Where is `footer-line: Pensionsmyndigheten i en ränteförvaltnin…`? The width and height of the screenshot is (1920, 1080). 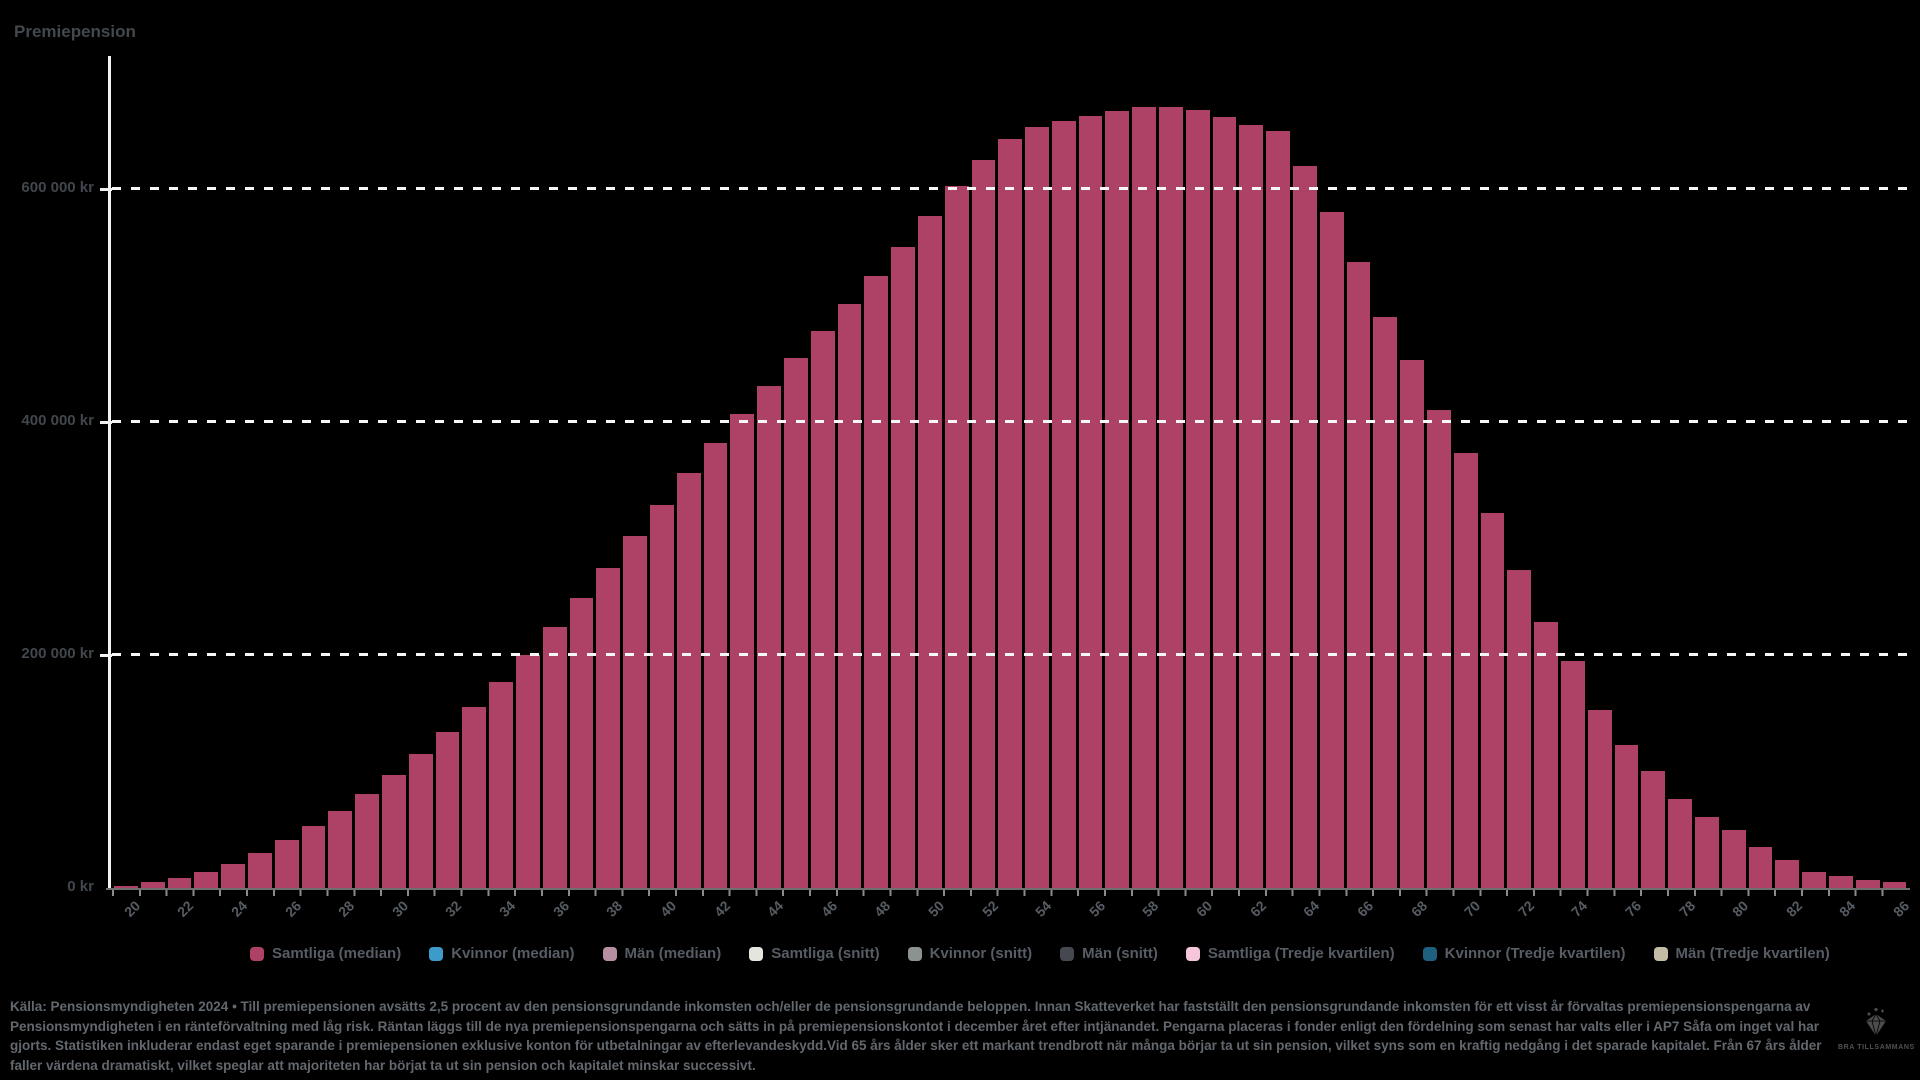 footer-line: Pensionsmyndigheten i en ränteförvaltnin… is located at coordinates (914, 1026).